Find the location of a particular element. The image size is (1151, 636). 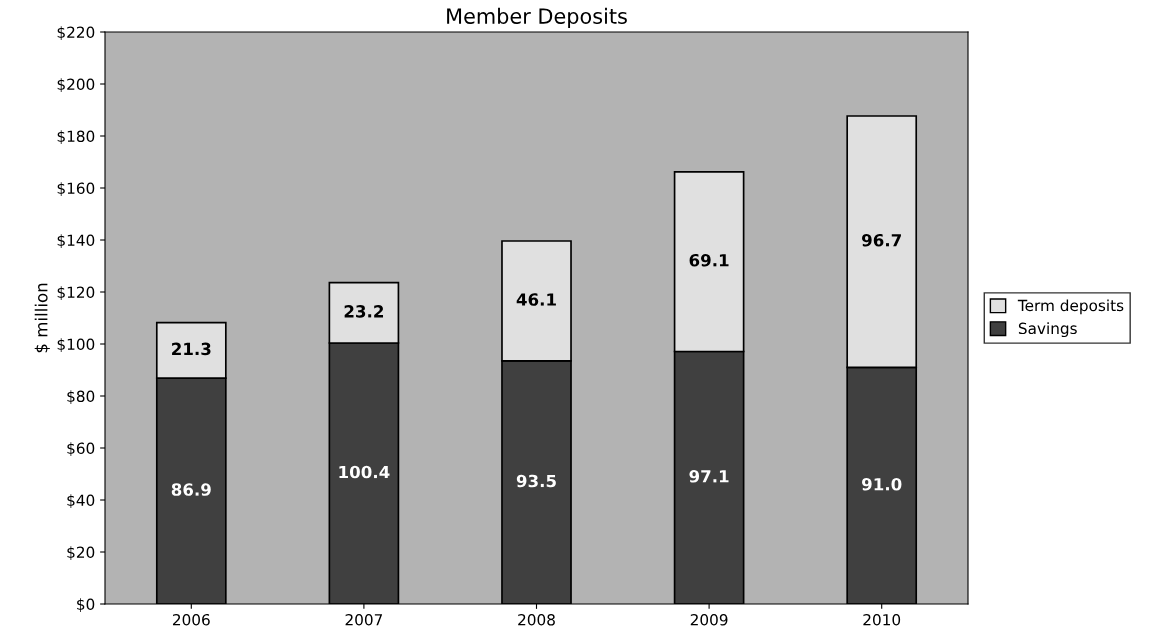

data-label: 93.5 is located at coordinates (536, 481).